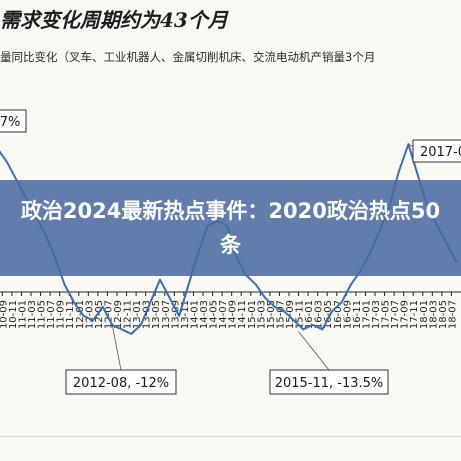 The image size is (461, 461). Describe the element at coordinates (4, 314) in the screenshot. I see `x-tick-label: 10-09` at that location.